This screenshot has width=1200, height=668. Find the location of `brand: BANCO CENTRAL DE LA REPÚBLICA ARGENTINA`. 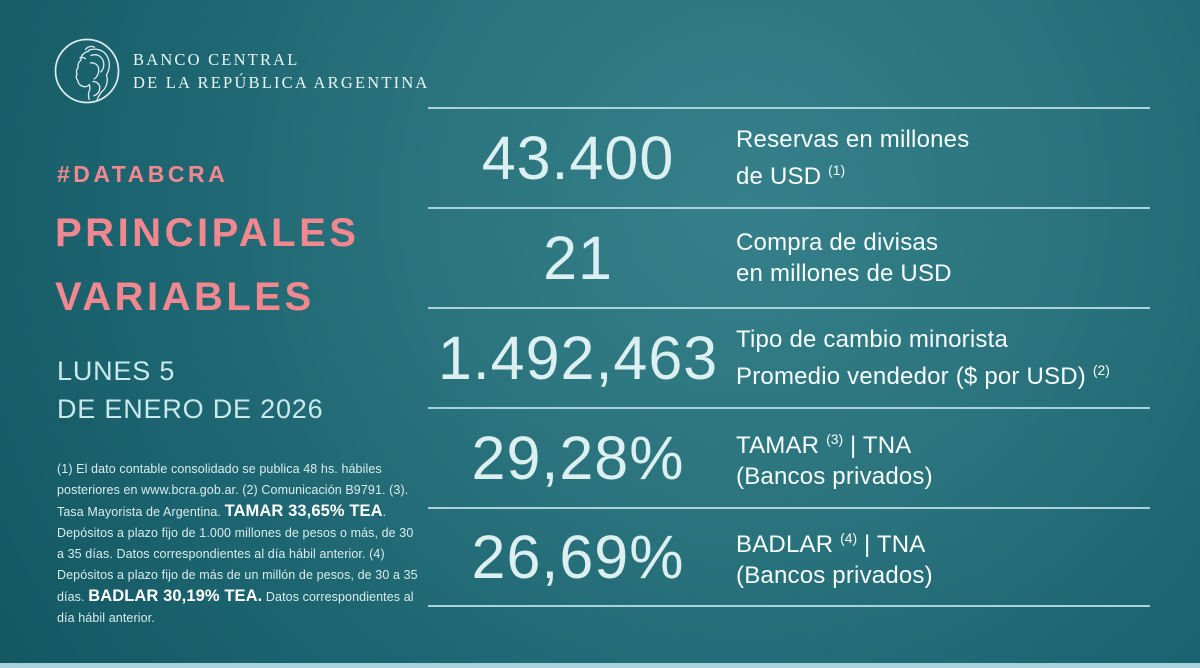

brand: BANCO CENTRAL DE LA REPÚBLICA ARGENTINA is located at coordinates (241, 71).